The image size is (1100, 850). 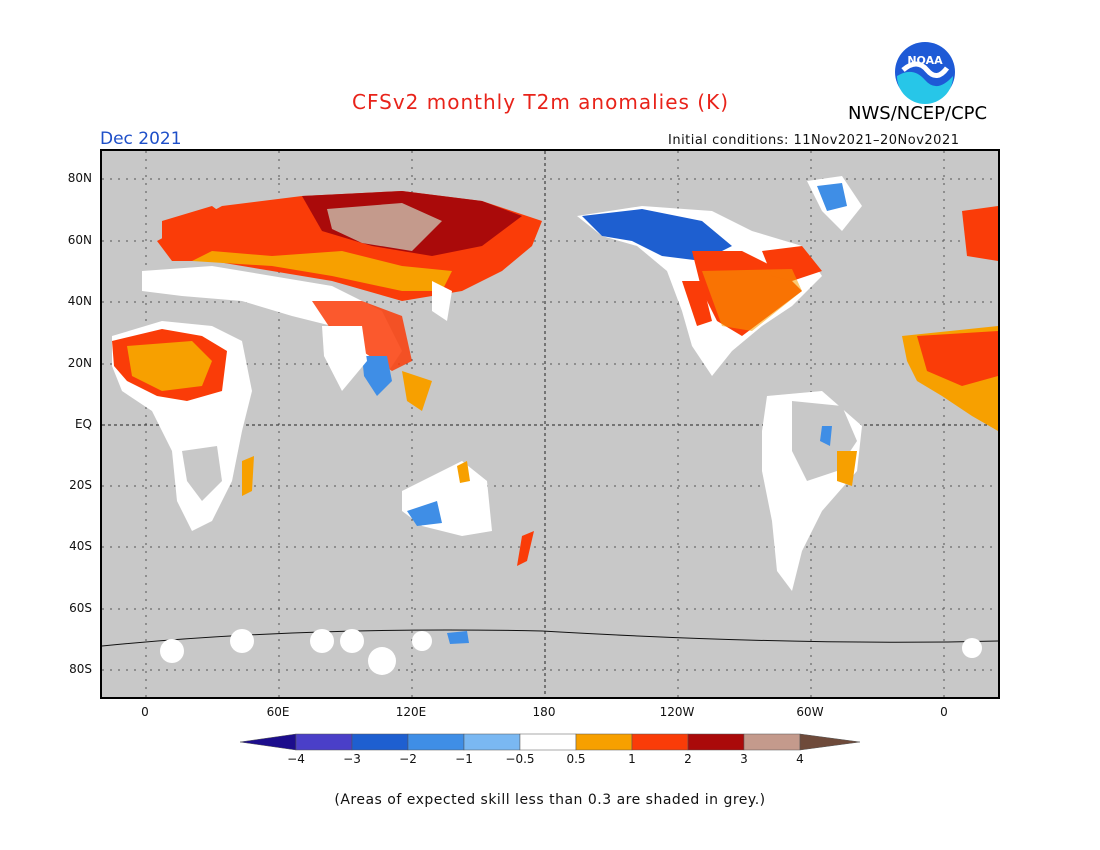 I want to click on colorbar, so click(x=550, y=742).